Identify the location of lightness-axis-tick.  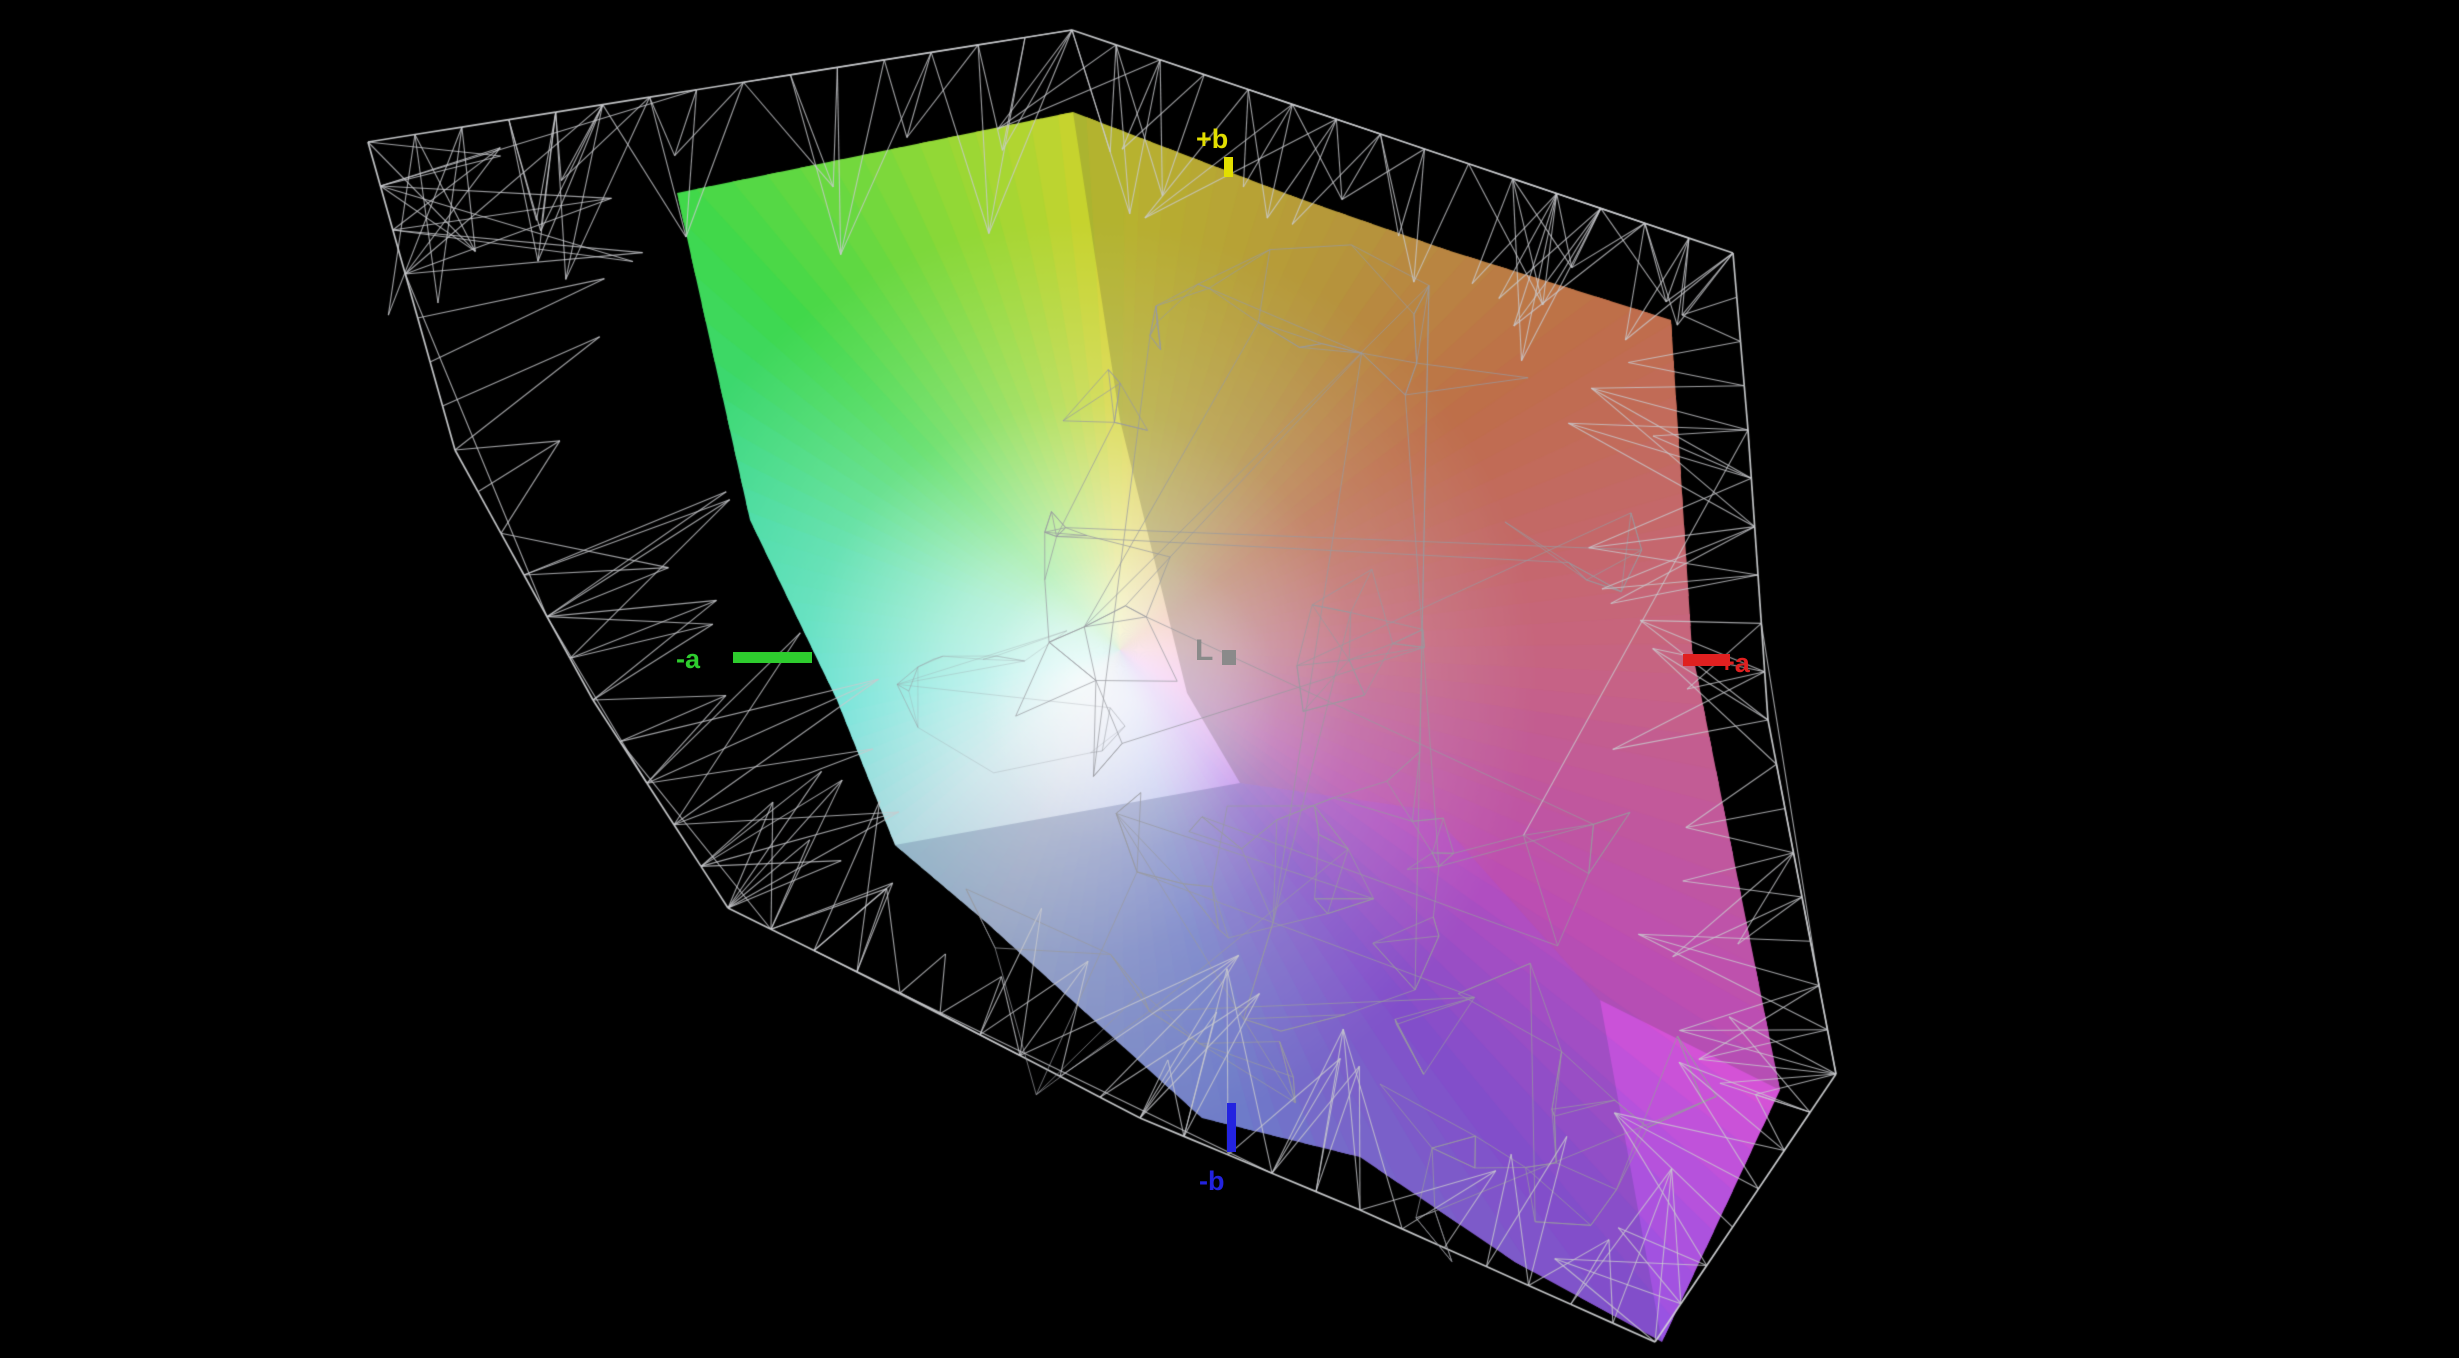
(1229, 657).